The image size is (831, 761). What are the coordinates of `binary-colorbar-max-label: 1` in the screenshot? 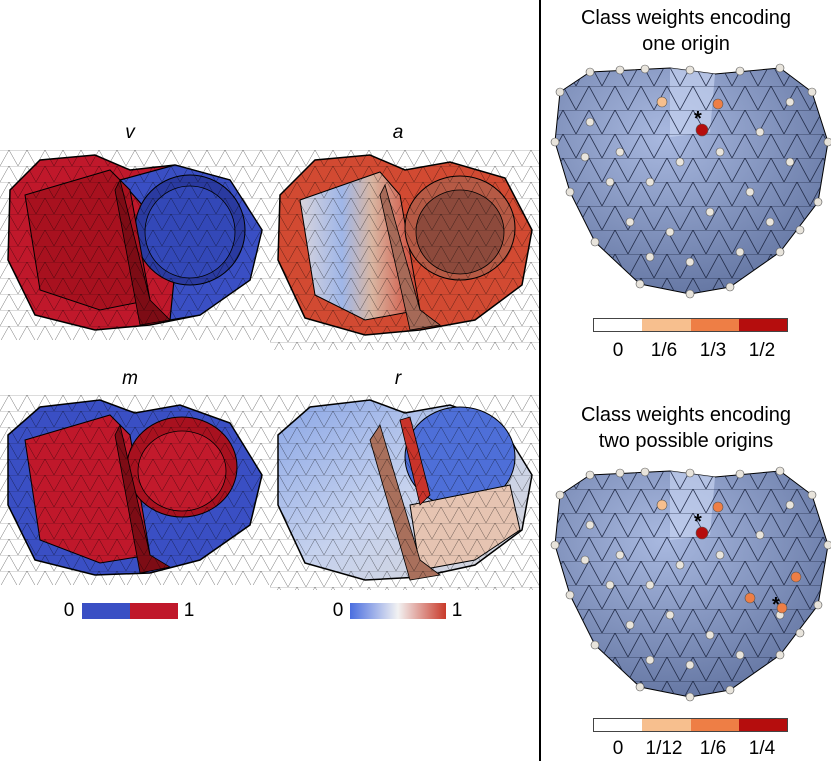 It's located at (189, 610).